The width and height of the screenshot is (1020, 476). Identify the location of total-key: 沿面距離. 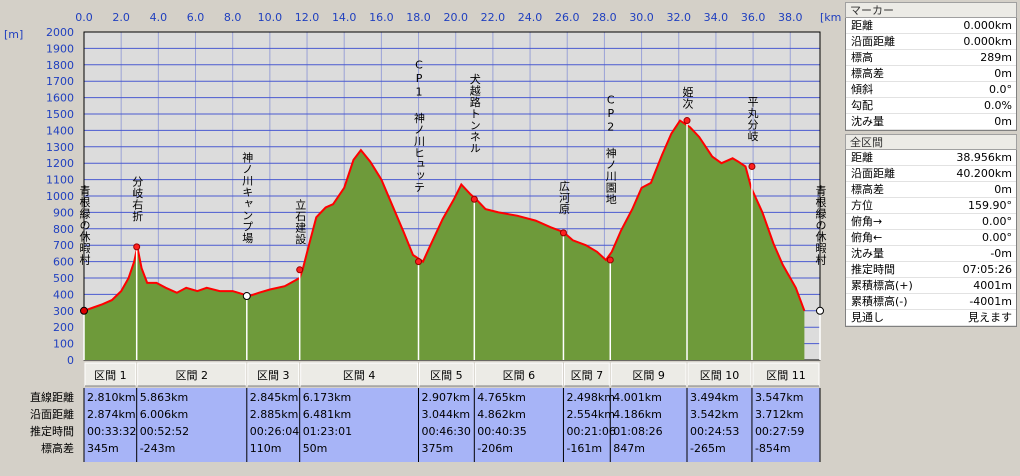
(873, 173).